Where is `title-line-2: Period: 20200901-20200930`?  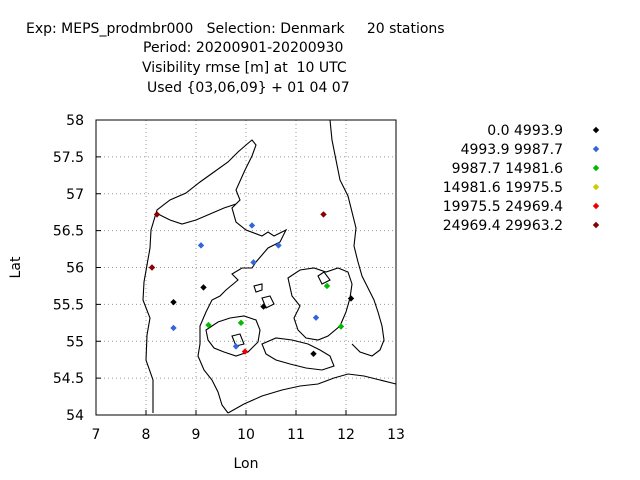
title-line-2: Period: 20200901-20200930 is located at coordinates (243, 48).